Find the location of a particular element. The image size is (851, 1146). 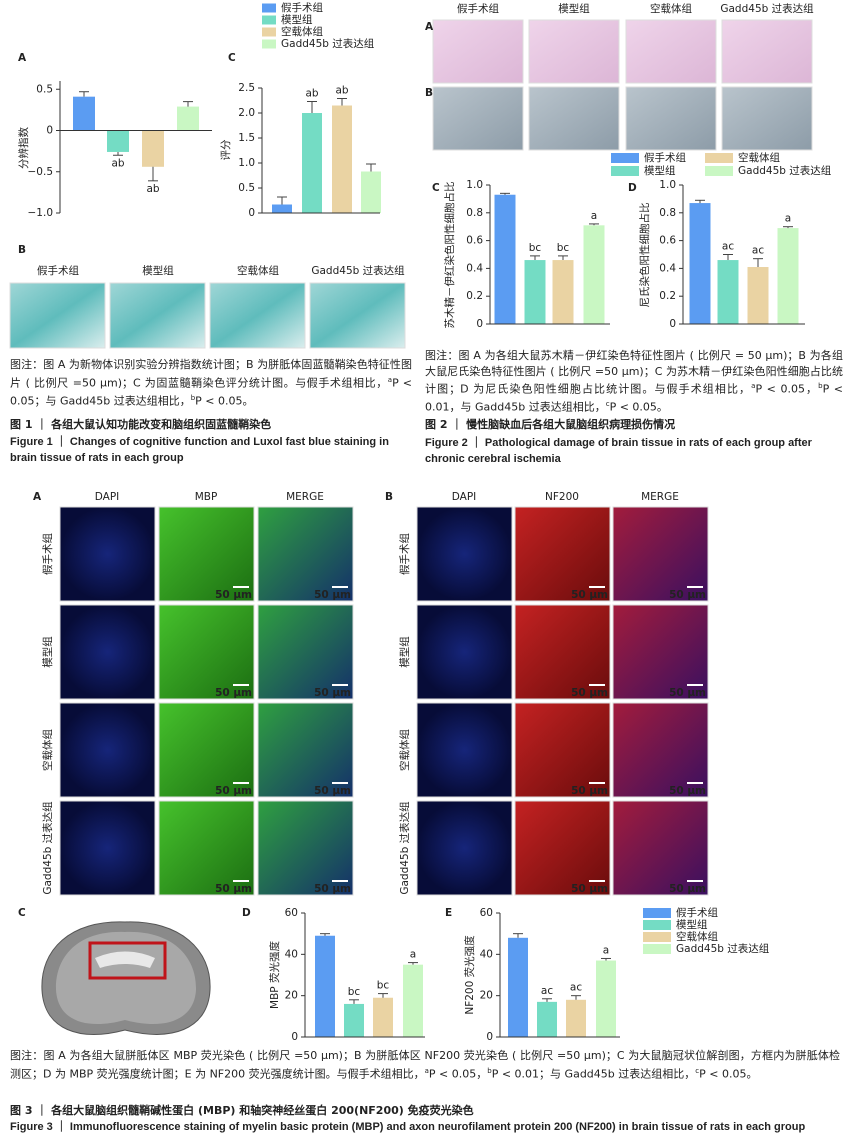

column-label: 假手术组 is located at coordinates (478, 8).